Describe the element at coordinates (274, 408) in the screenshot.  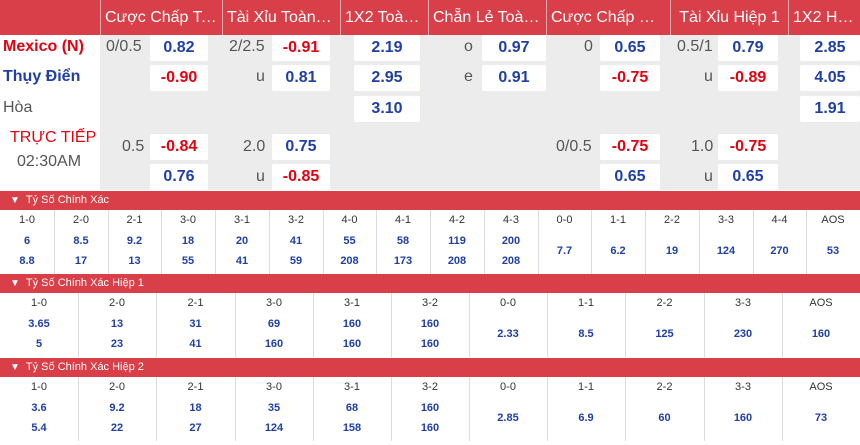
I see `score-odds: 35` at that location.